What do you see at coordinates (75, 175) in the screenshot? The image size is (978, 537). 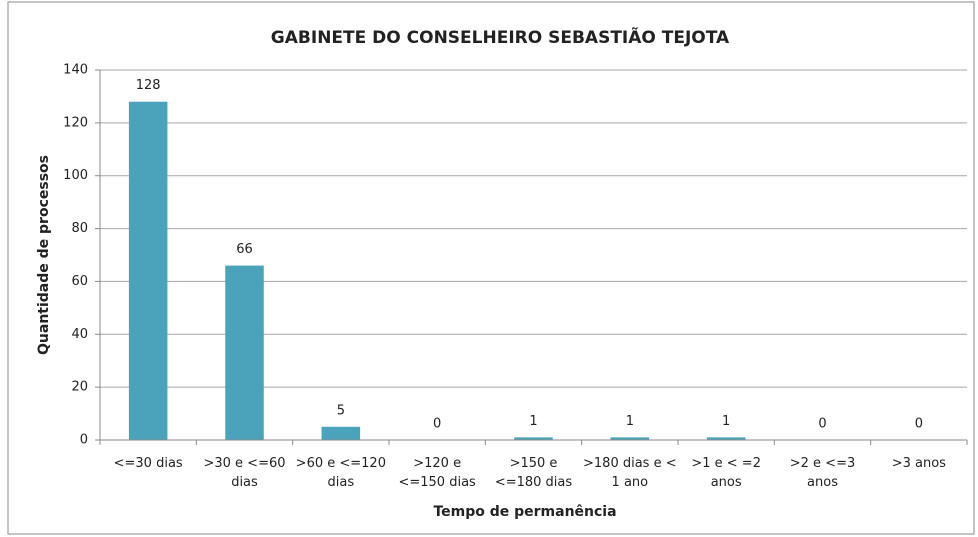 I see `y-tick-label: 100` at bounding box center [75, 175].